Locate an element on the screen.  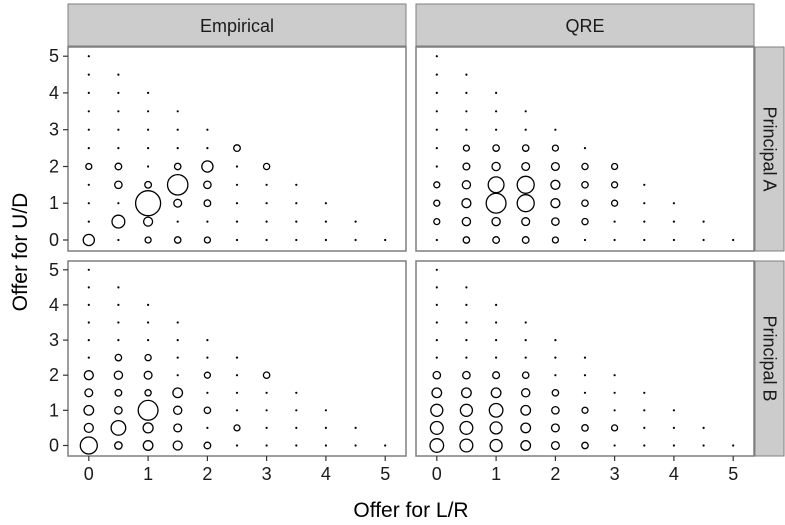
x-tick-label: 1 is located at coordinates (496, 474).